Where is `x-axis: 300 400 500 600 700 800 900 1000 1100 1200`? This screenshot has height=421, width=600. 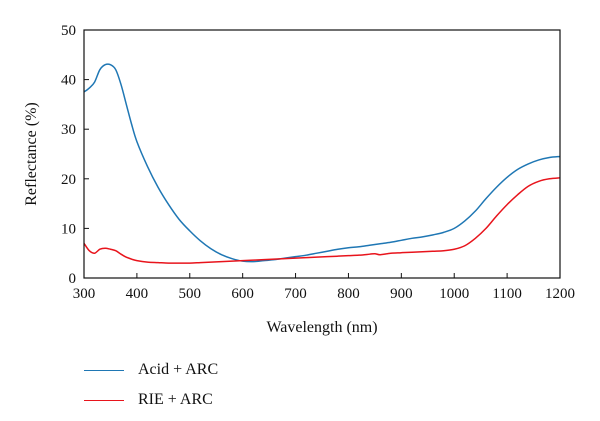 x-axis: 300 400 500 600 700 800 900 1000 1100 1200 is located at coordinates (324, 287).